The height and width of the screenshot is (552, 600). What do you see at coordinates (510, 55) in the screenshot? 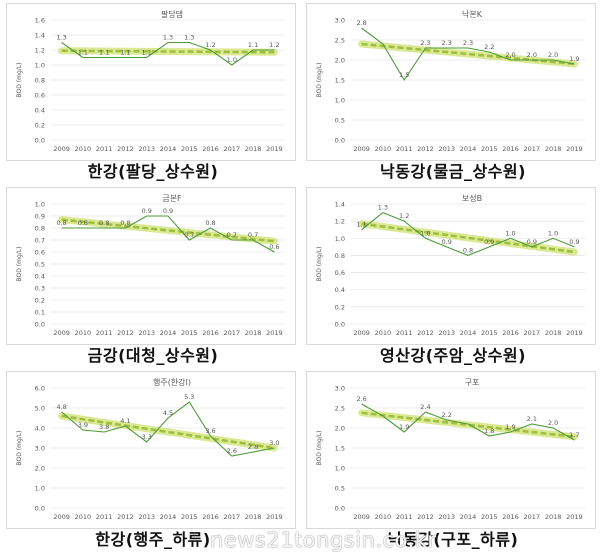
I see `data-label: 2.0` at bounding box center [510, 55].